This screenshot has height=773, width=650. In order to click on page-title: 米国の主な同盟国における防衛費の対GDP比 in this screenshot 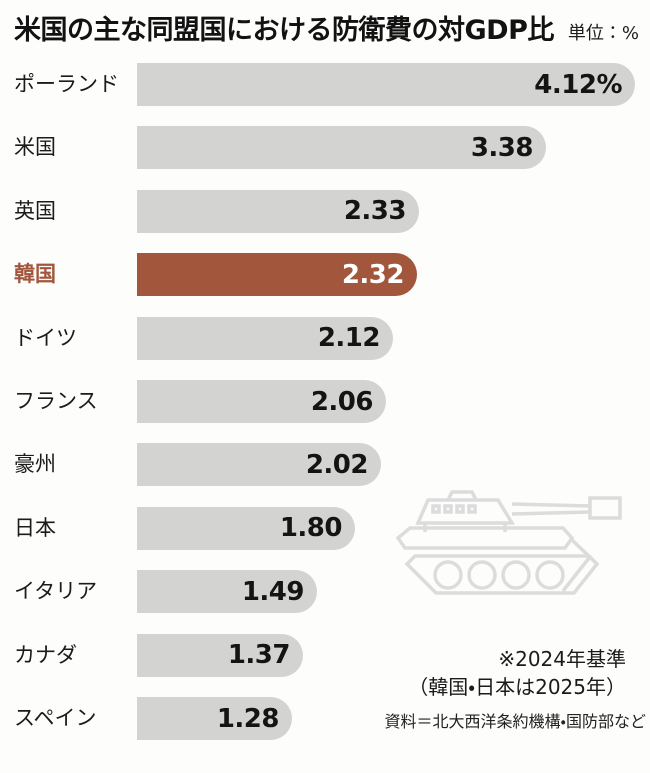, I will do `click(284, 30)`.